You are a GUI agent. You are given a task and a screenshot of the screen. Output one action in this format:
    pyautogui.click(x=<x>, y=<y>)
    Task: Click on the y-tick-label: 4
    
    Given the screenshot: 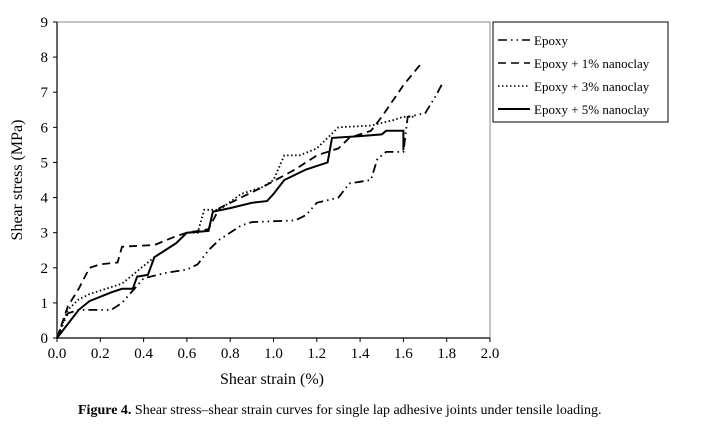 What is the action you would take?
    pyautogui.click(x=45, y=199)
    